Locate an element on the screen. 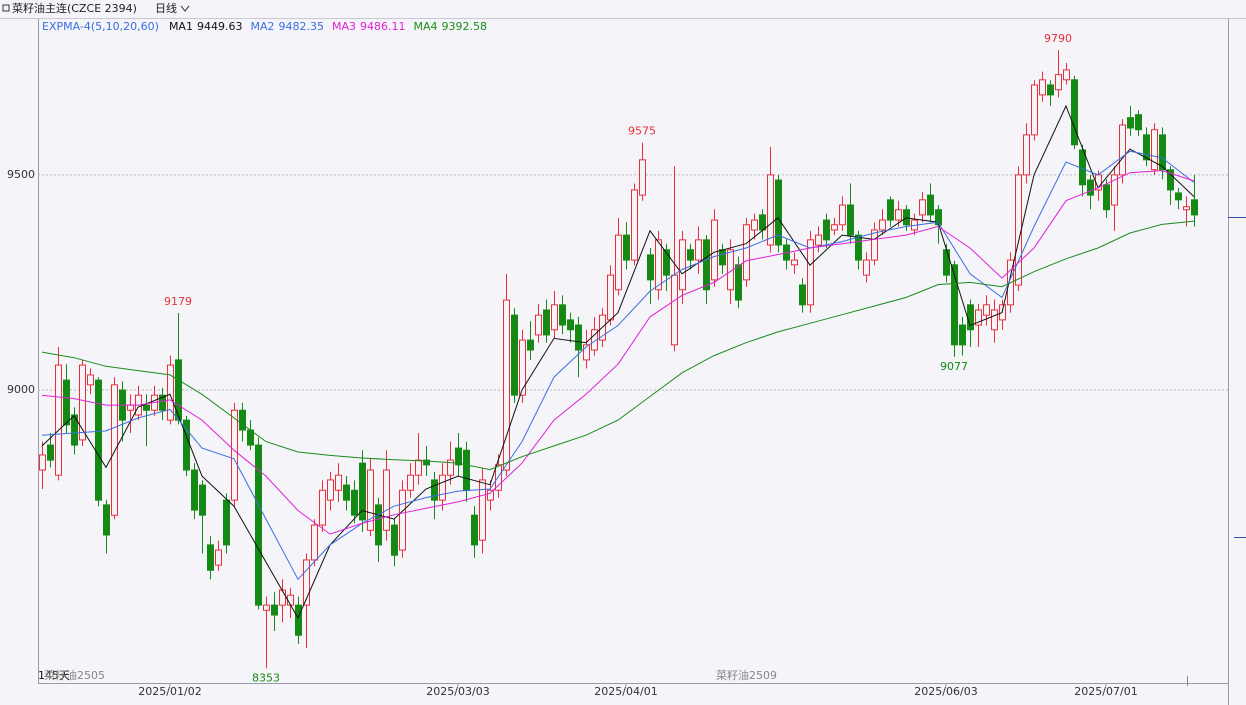 The width and height of the screenshot is (1246, 705). legend-value: 9482.35 is located at coordinates (301, 26).